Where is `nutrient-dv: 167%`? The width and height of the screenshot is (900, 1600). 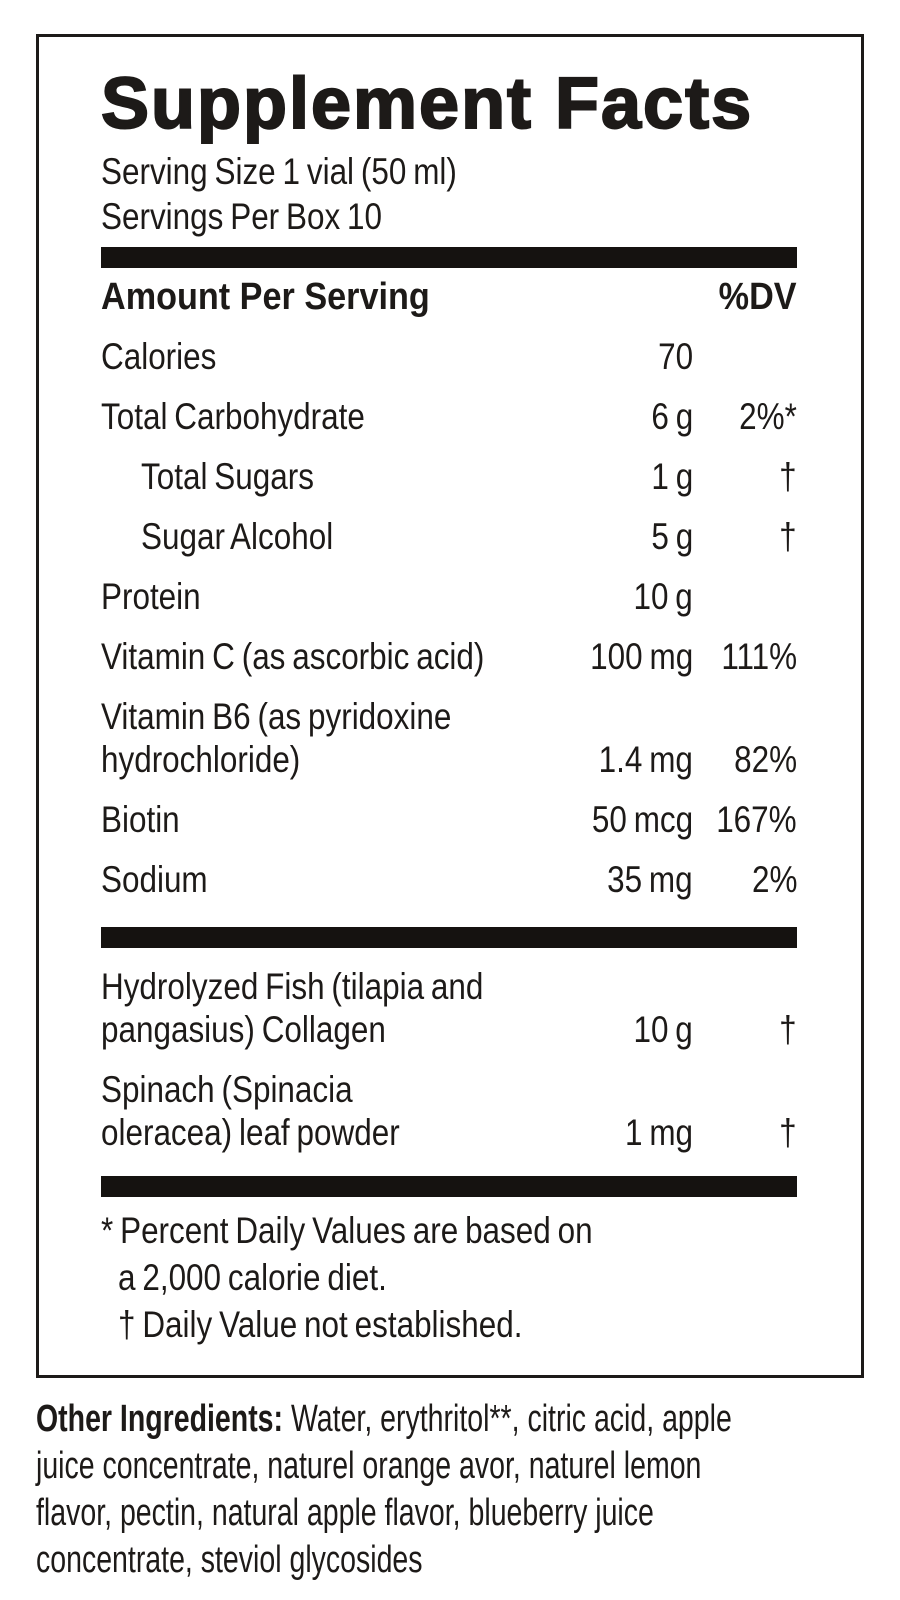
nutrient-dv: 167% is located at coordinates (756, 819).